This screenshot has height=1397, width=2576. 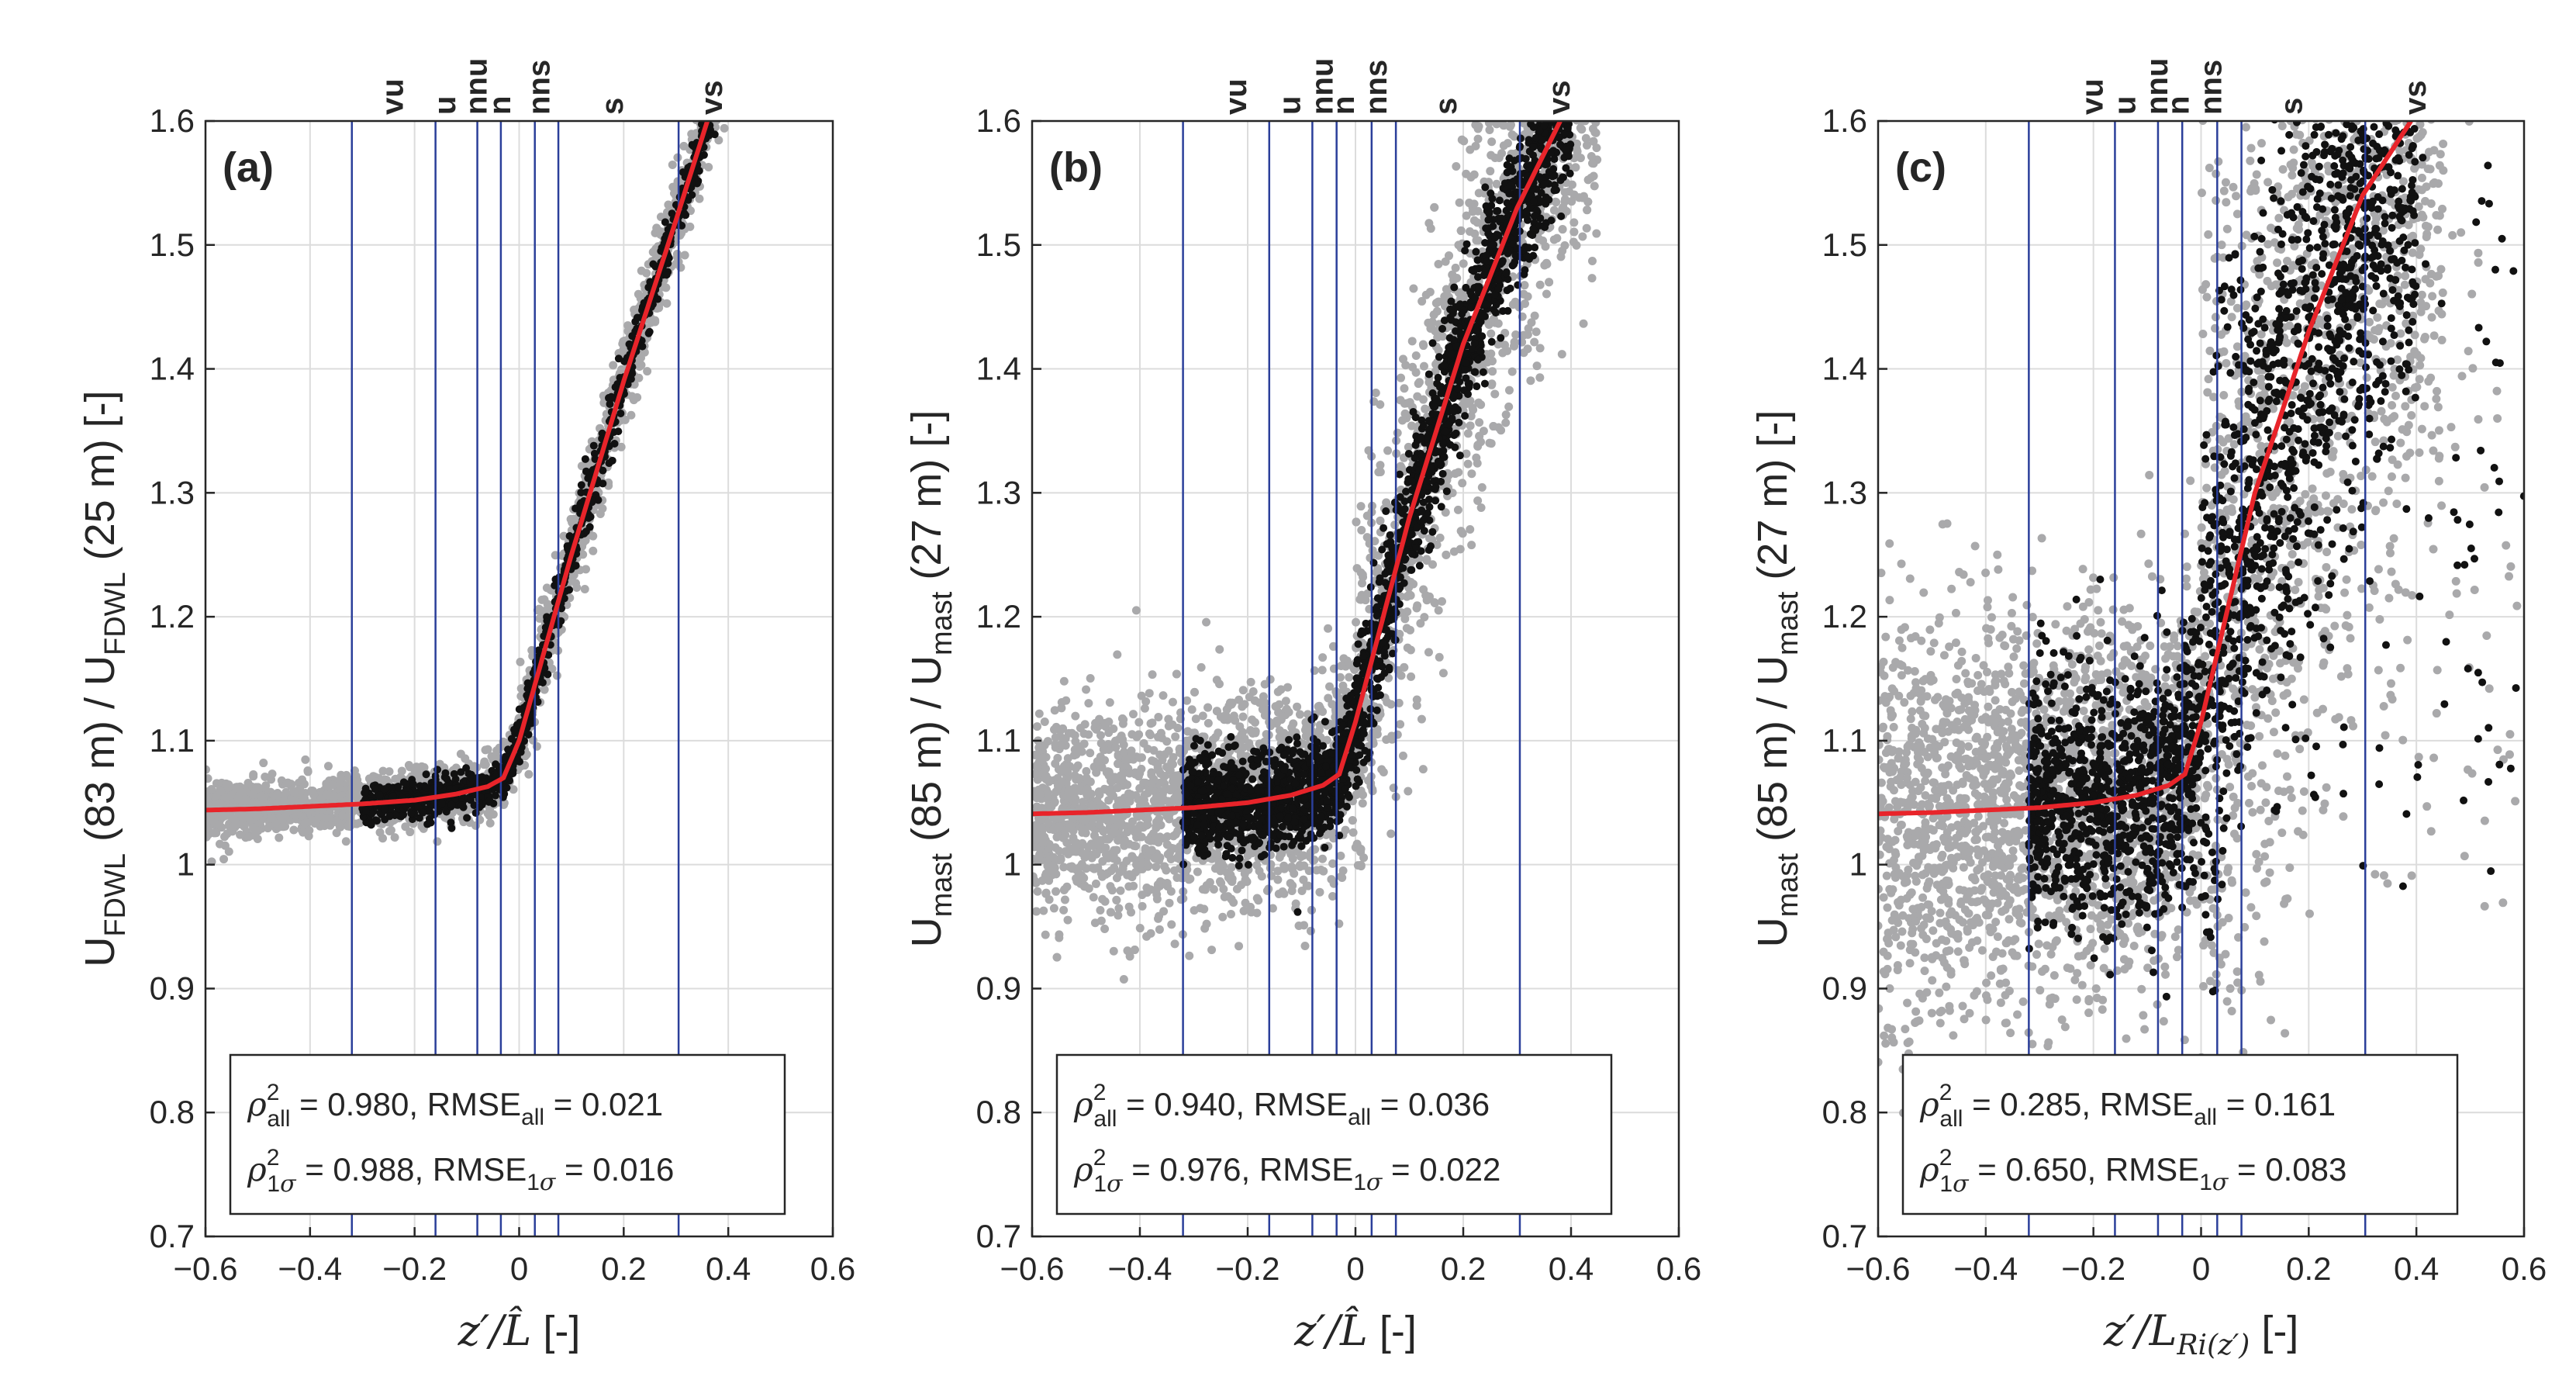 I want to click on x-tick-label: 0.6, so click(x=833, y=1268).